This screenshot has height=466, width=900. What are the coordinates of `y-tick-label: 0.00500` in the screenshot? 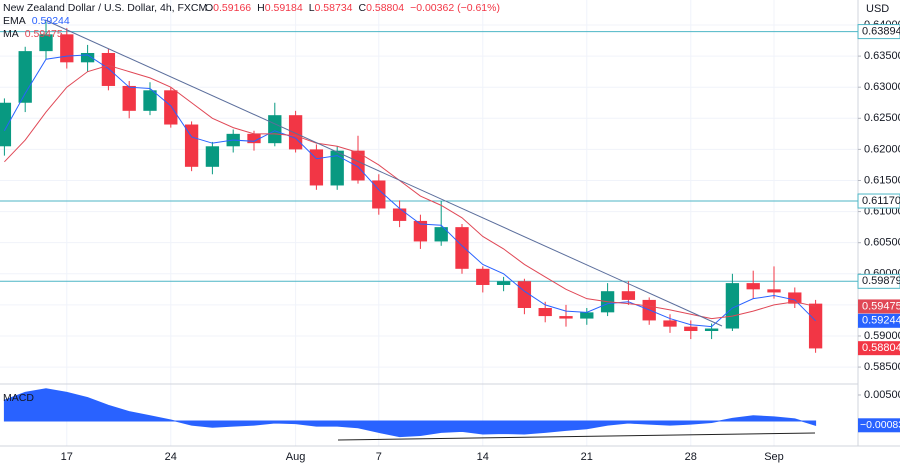 It's located at (882, 395).